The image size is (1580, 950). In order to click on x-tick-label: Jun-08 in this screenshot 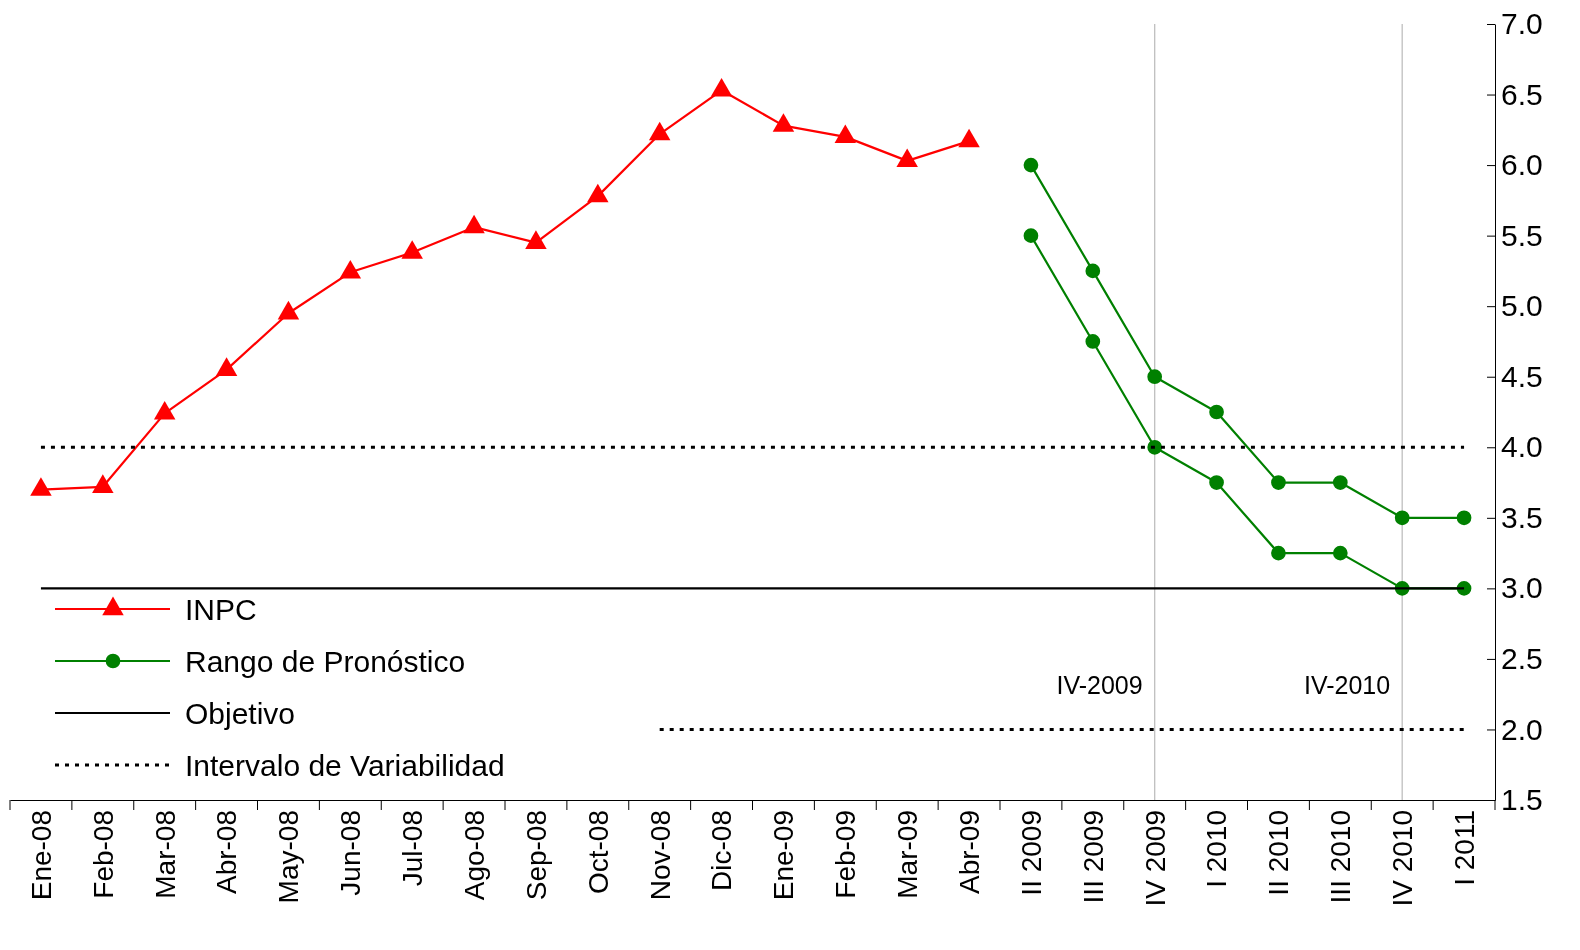, I will do `click(351, 853)`.